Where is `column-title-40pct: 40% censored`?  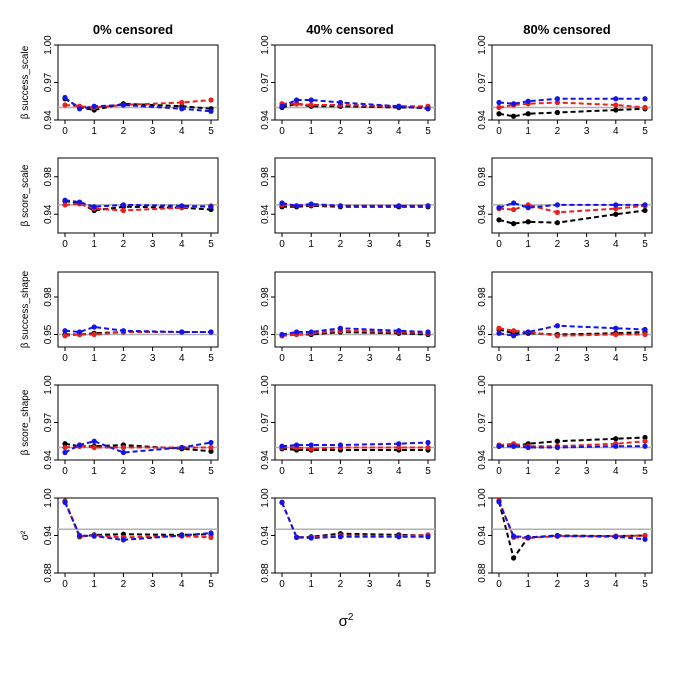
column-title-40pct: 40% censored is located at coordinates (349, 29).